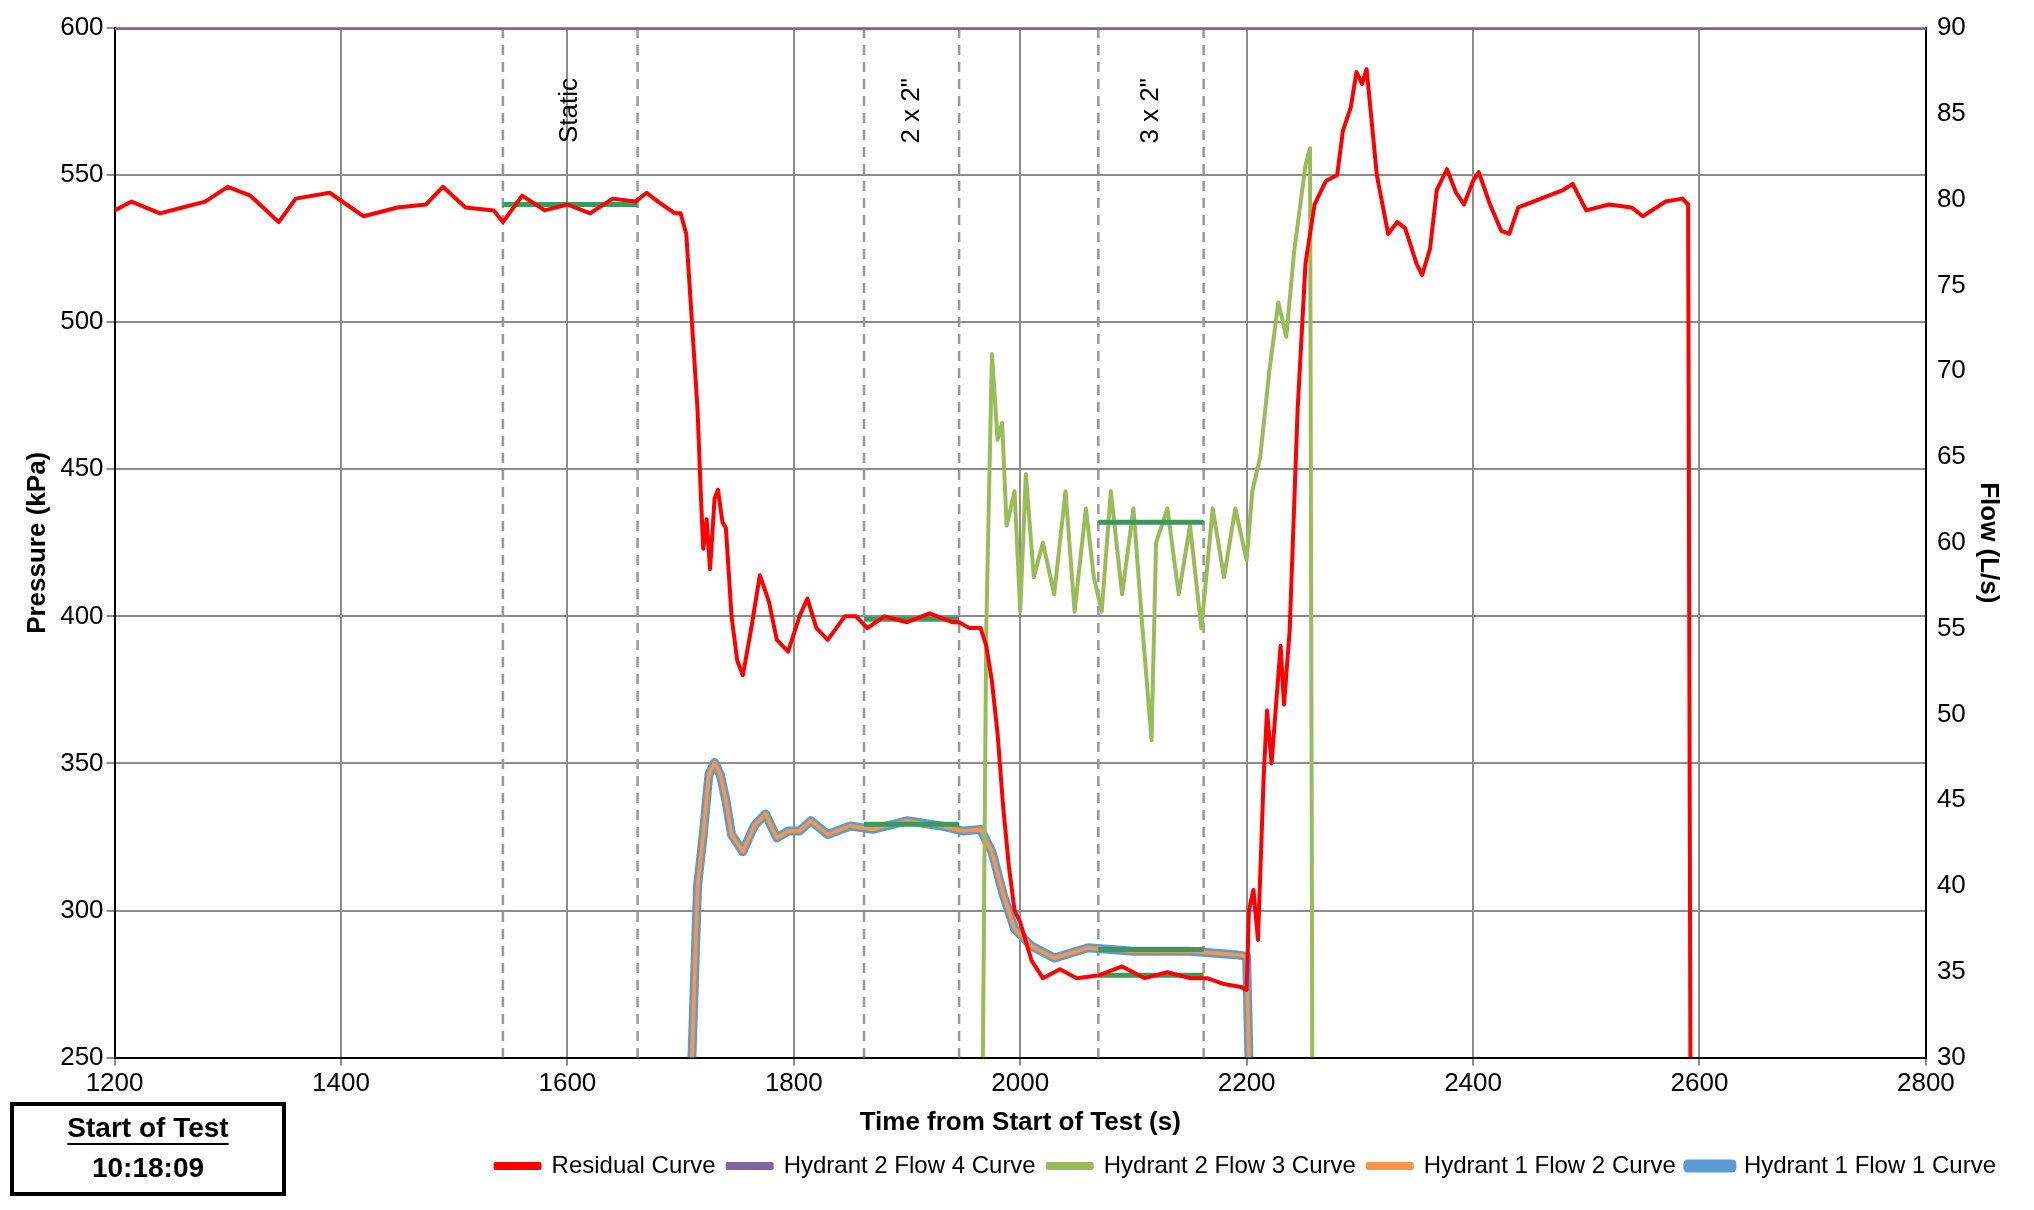 The image size is (2034, 1210). What do you see at coordinates (1549, 1164) in the screenshot?
I see `legend-label: Hydrant 1 Flow 2 Curve` at bounding box center [1549, 1164].